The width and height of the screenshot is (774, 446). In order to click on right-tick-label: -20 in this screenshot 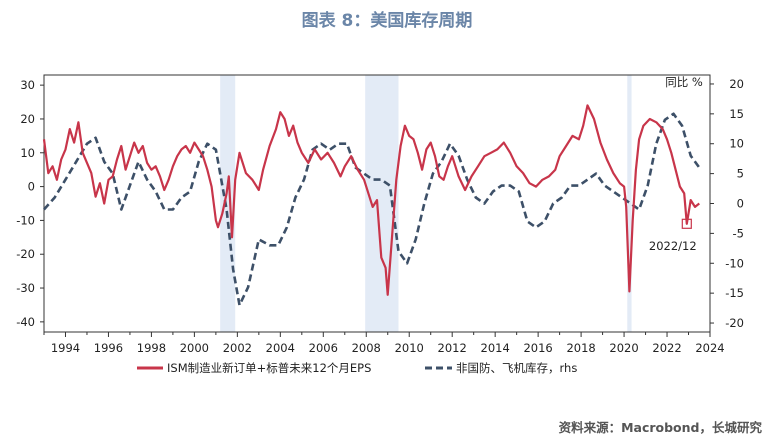, I will do `click(734, 323)`.